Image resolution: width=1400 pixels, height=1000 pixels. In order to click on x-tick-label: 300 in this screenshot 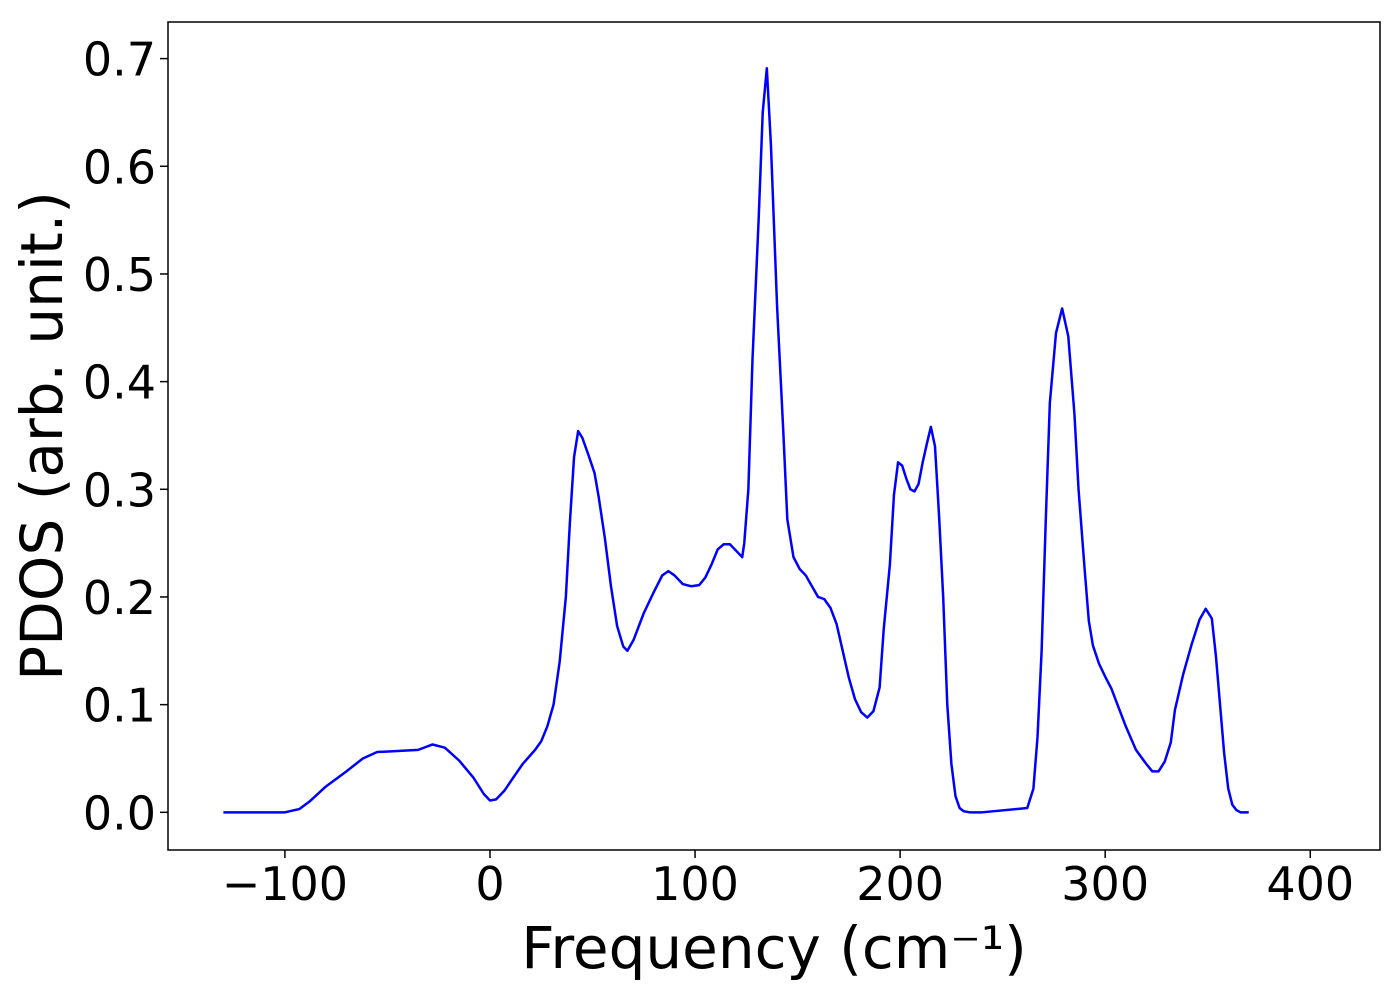, I will do `click(1105, 884)`.